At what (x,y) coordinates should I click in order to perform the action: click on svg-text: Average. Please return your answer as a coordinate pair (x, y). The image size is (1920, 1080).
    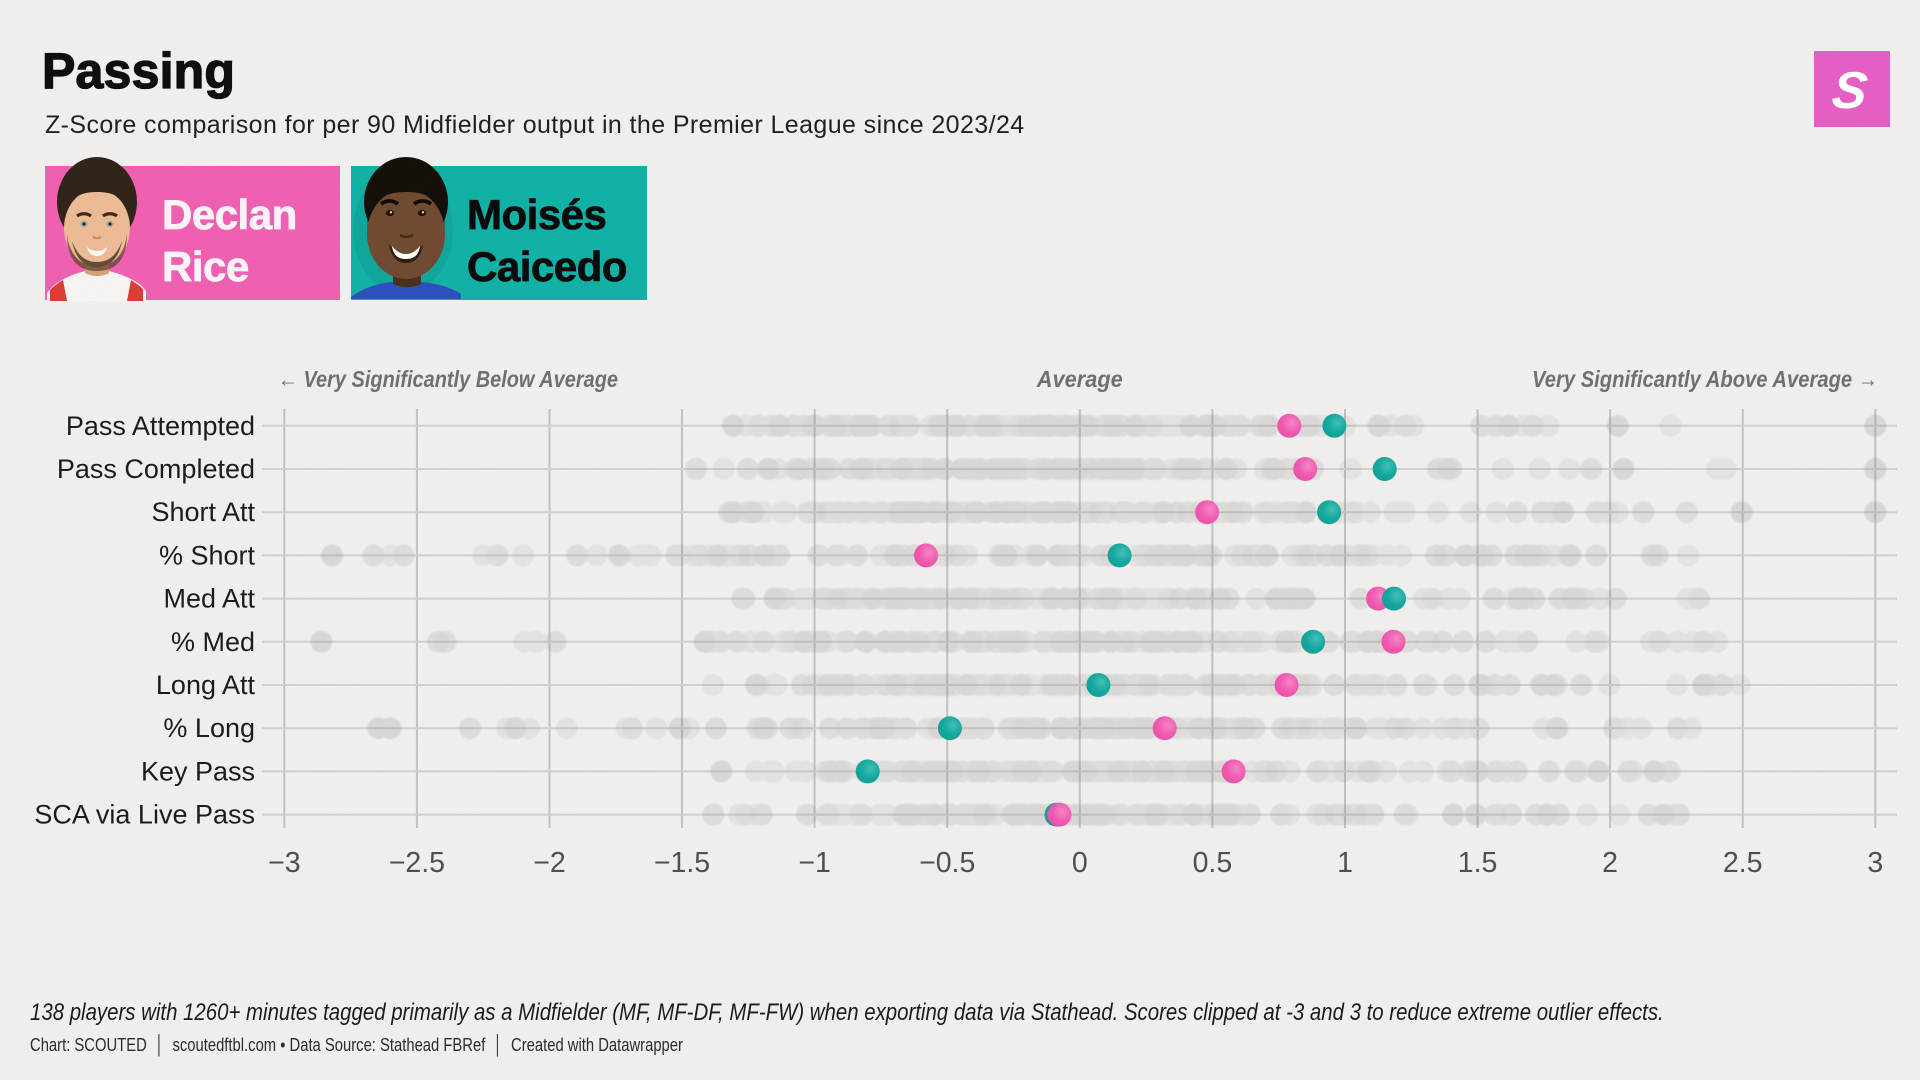
    Looking at the image, I should click on (1079, 379).